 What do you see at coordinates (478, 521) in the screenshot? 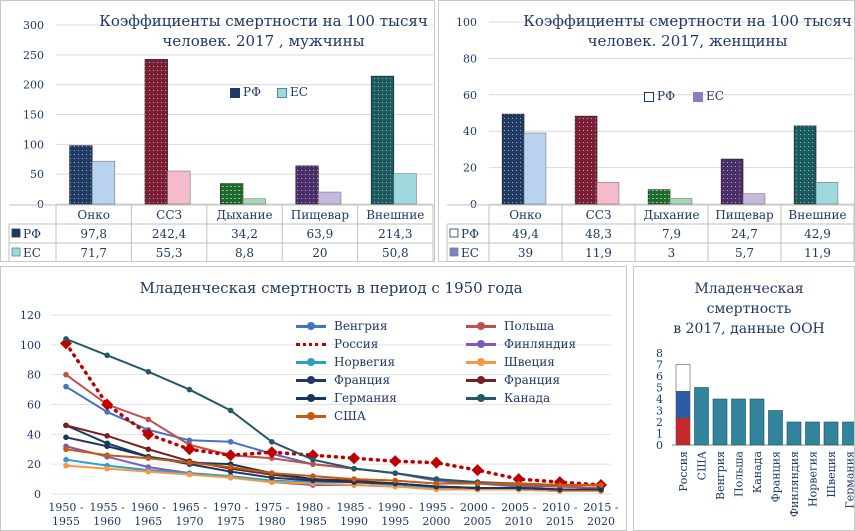
I see `line-xtick-label-2: 2005` at bounding box center [478, 521].